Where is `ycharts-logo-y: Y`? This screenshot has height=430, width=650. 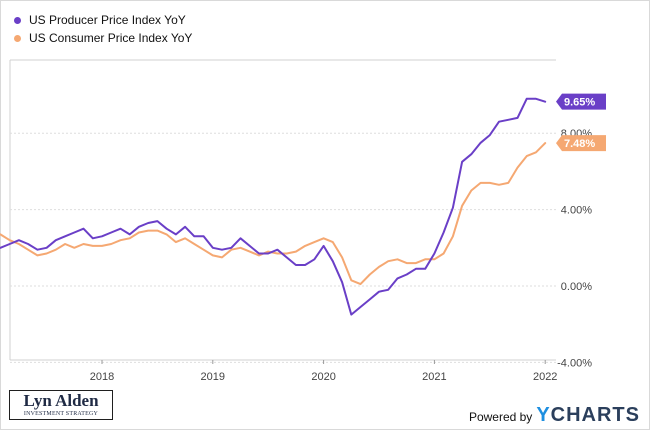
ycharts-logo-y: Y is located at coordinates (543, 415).